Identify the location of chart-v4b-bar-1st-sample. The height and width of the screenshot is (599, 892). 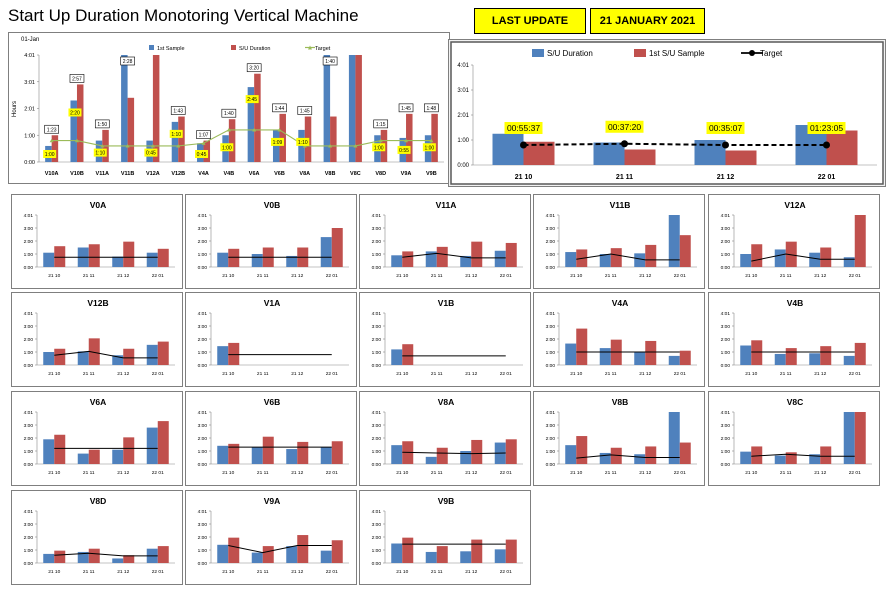
(826, 355).